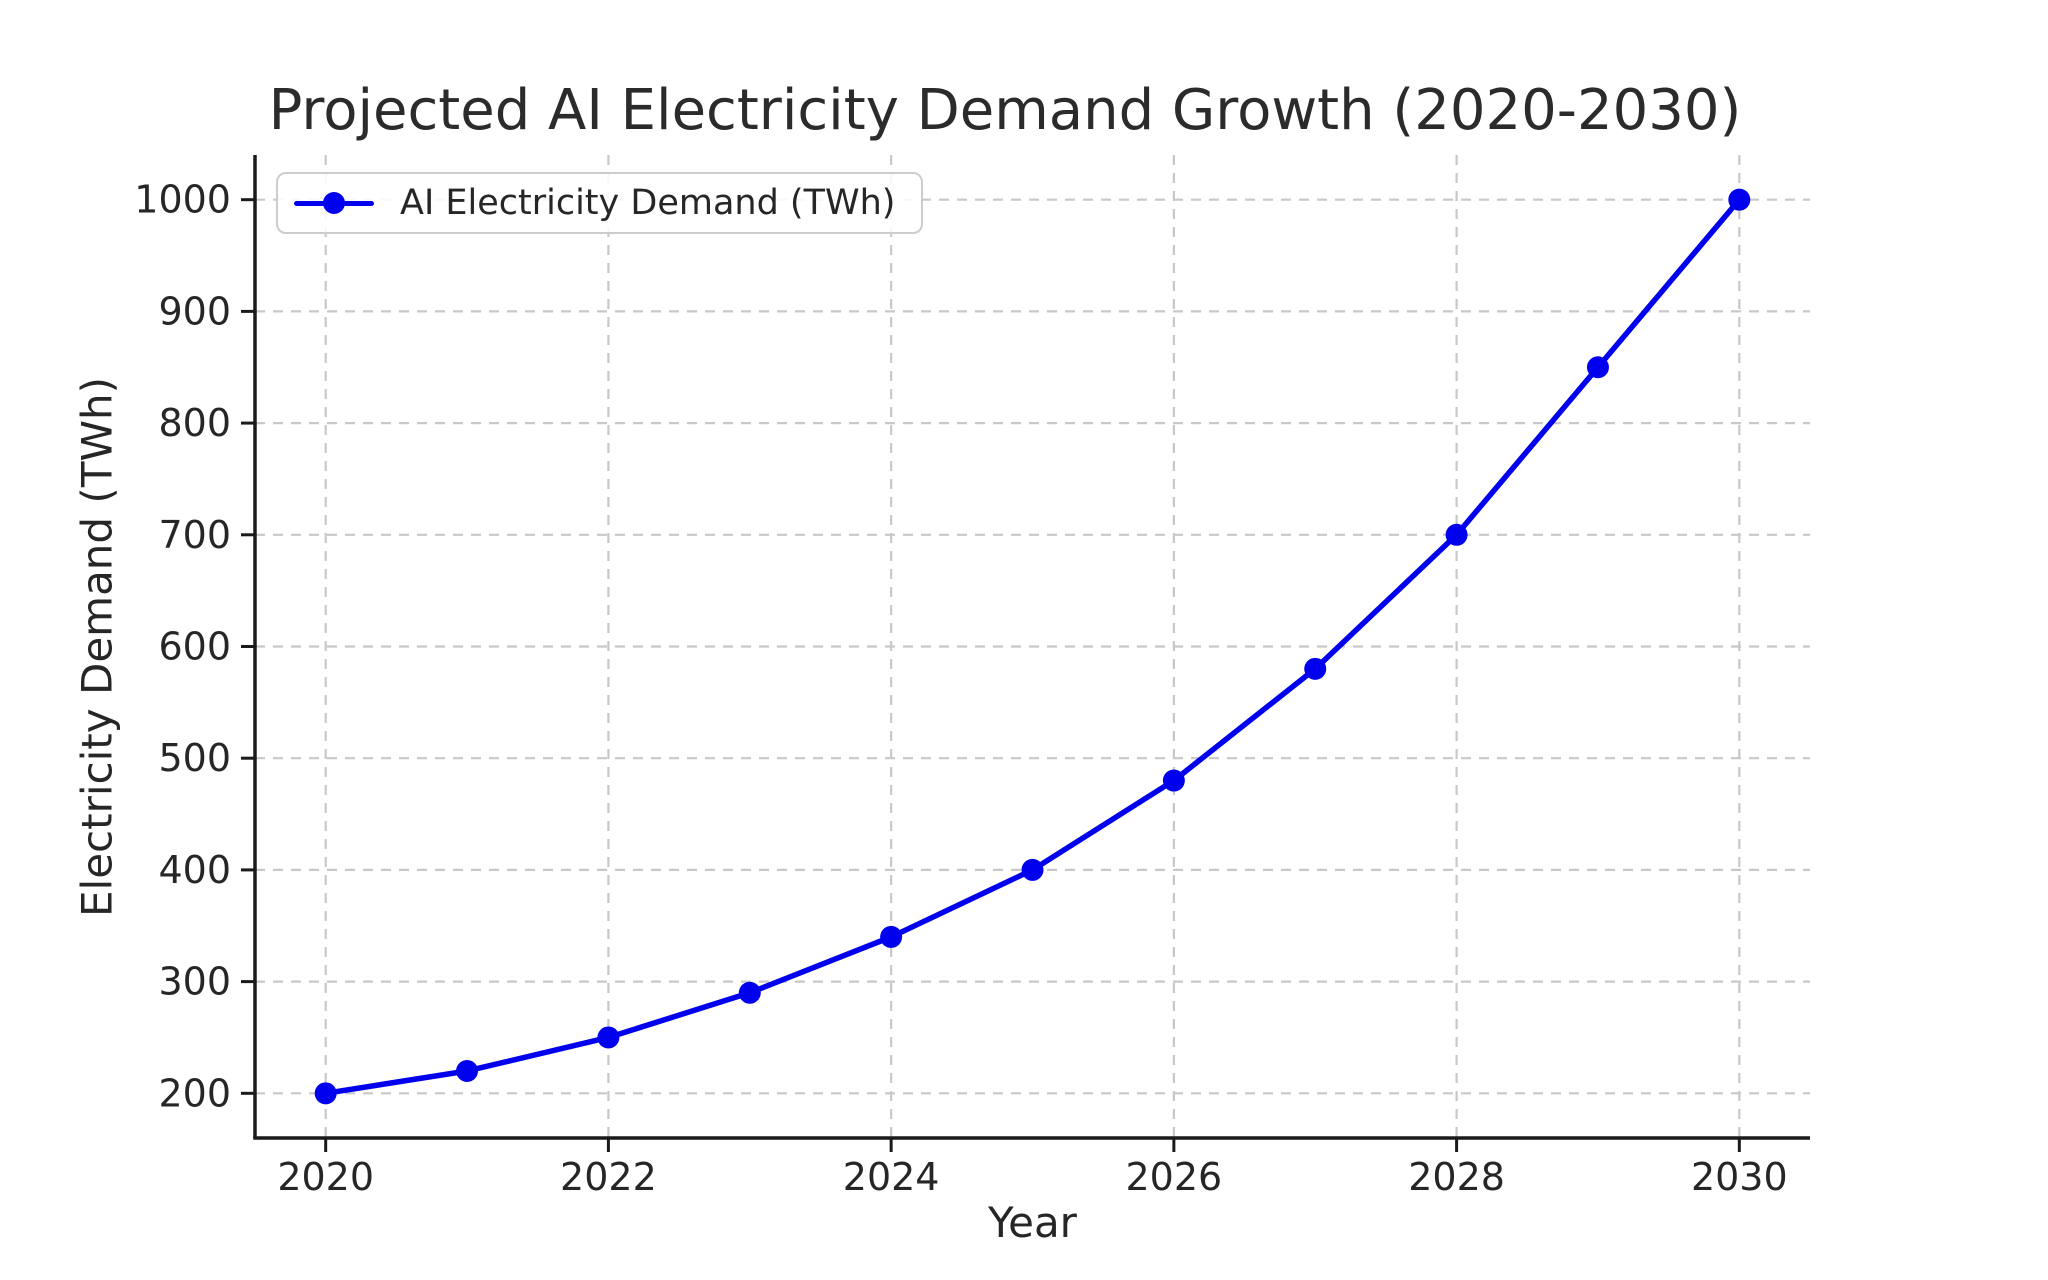 This screenshot has width=2048, height=1280. I want to click on legend-label: AI Electricity Demand (TWh), so click(648, 203).